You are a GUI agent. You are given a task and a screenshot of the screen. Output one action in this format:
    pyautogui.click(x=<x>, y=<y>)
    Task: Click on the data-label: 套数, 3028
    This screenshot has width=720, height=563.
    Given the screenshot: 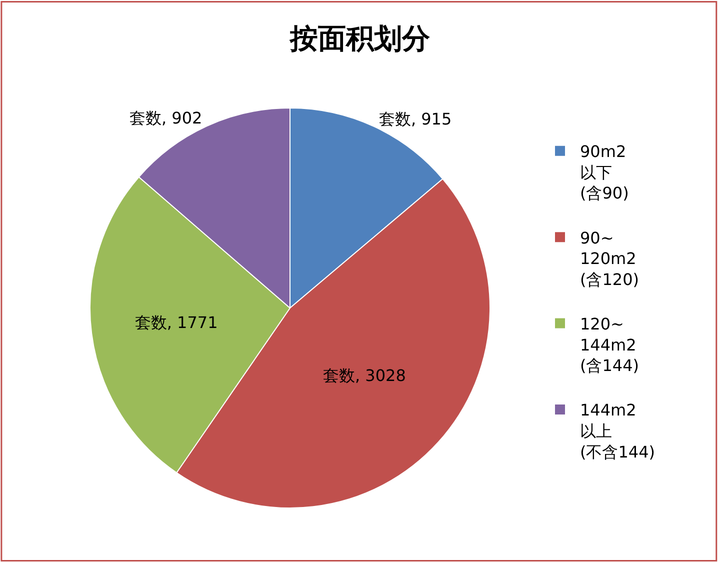 What is the action you would take?
    pyautogui.click(x=364, y=375)
    